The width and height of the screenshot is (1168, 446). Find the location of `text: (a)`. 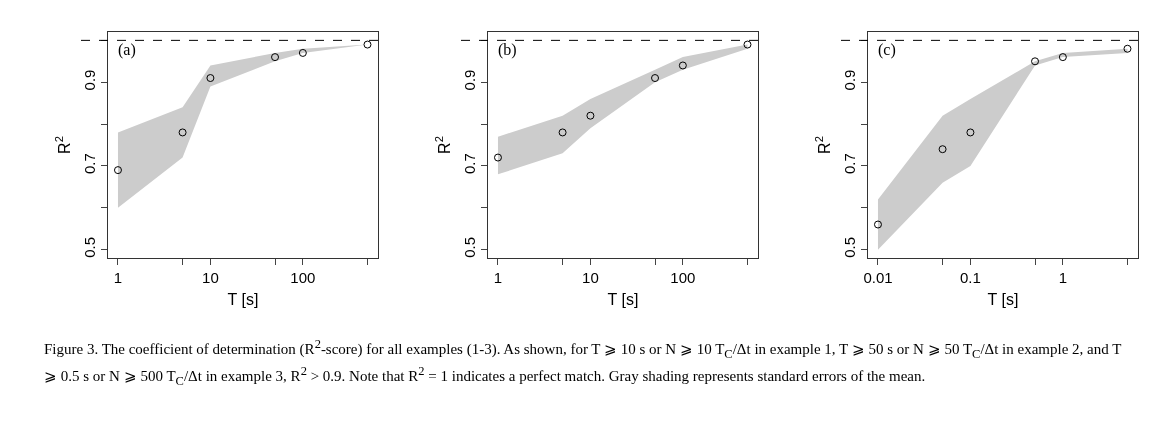

text: (a) is located at coordinates (127, 50).